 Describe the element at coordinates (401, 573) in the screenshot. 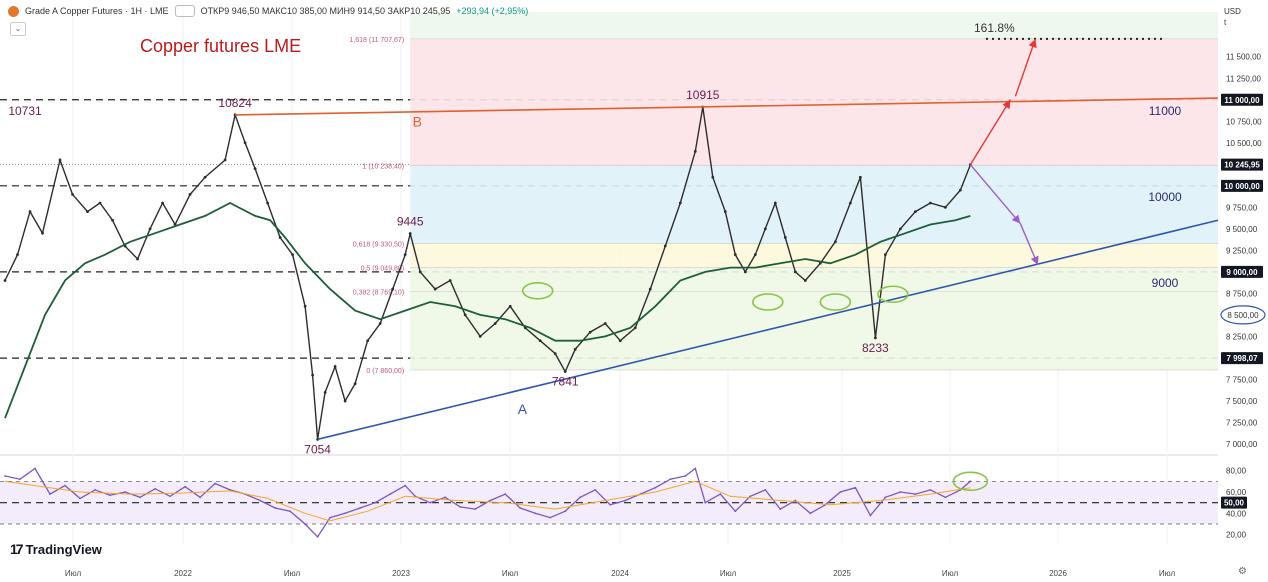

I see `x-tick-label: 2023` at that location.